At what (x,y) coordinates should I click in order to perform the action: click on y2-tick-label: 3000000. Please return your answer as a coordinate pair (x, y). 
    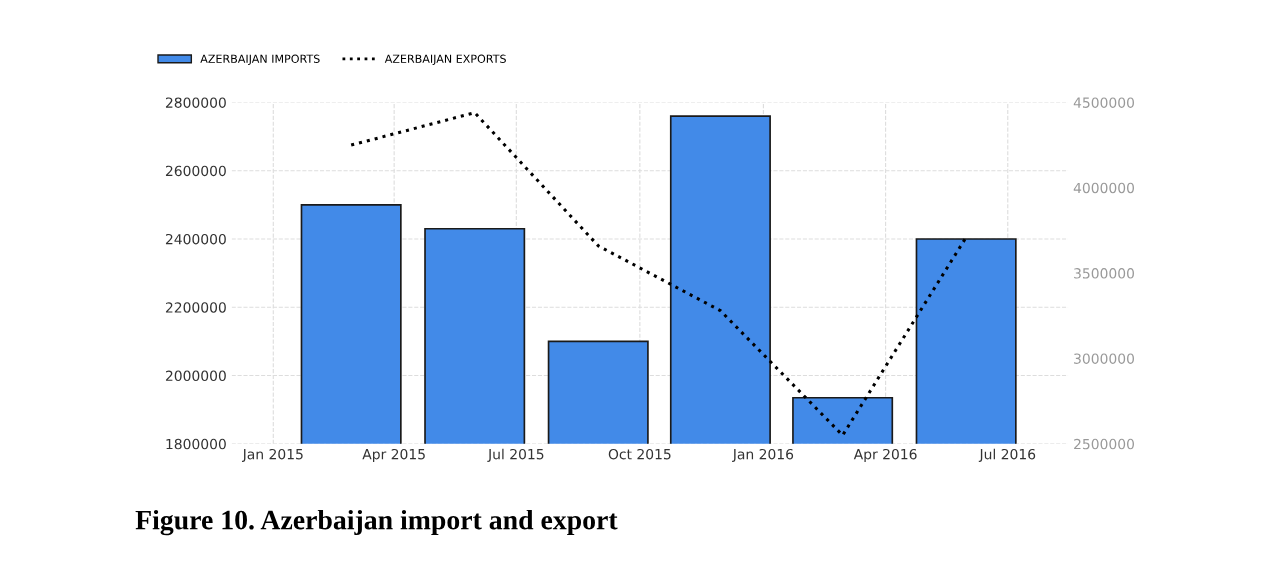
    Looking at the image, I should click on (1104, 358).